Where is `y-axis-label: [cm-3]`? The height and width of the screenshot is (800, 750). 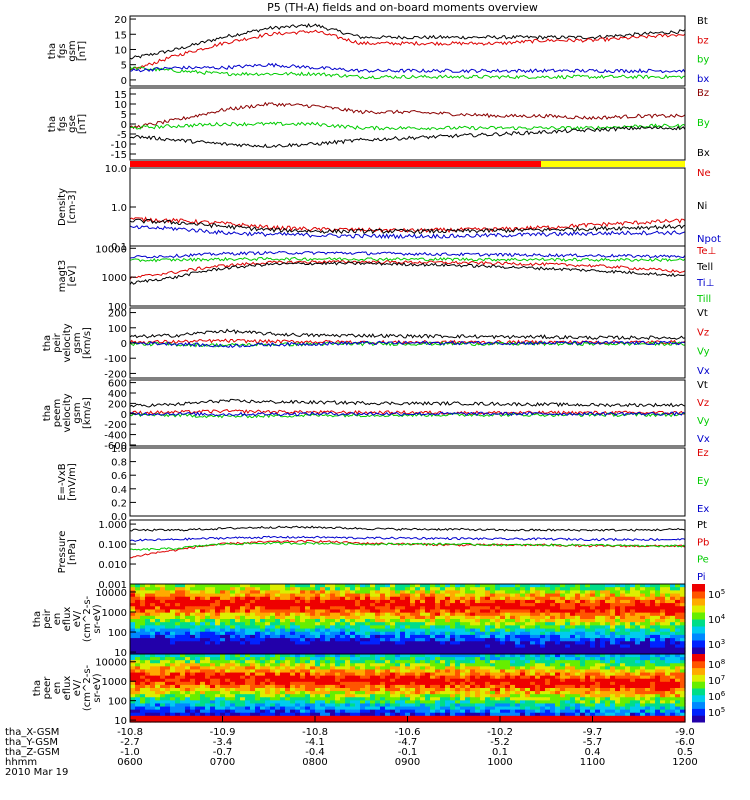 y-axis-label: [cm-3] is located at coordinates (72, 206).